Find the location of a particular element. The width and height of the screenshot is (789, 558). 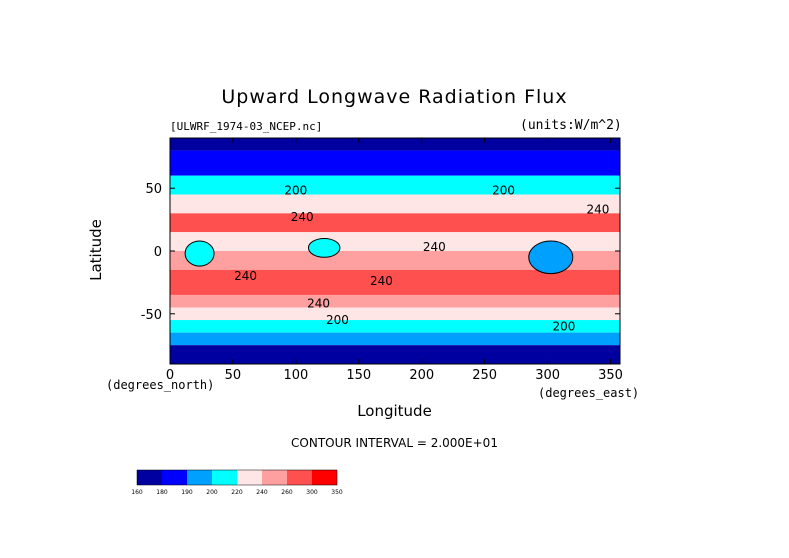

south-america-cold-patch is located at coordinates (551, 257).